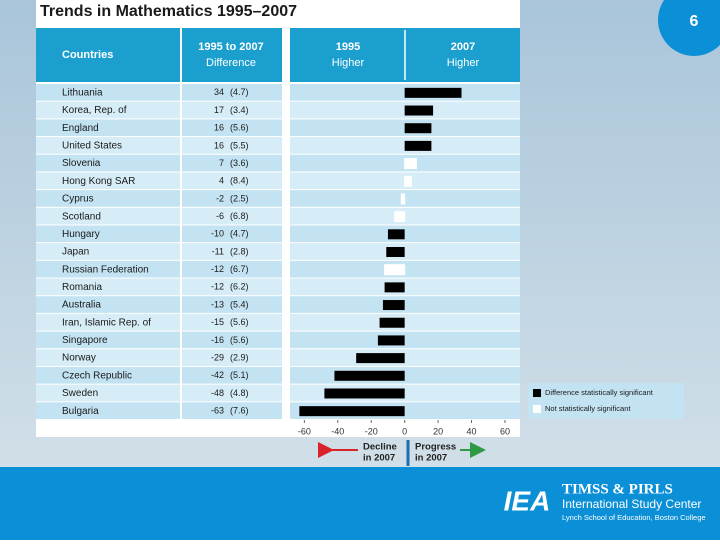  I want to click on difference-label: -12, so click(217, 269).